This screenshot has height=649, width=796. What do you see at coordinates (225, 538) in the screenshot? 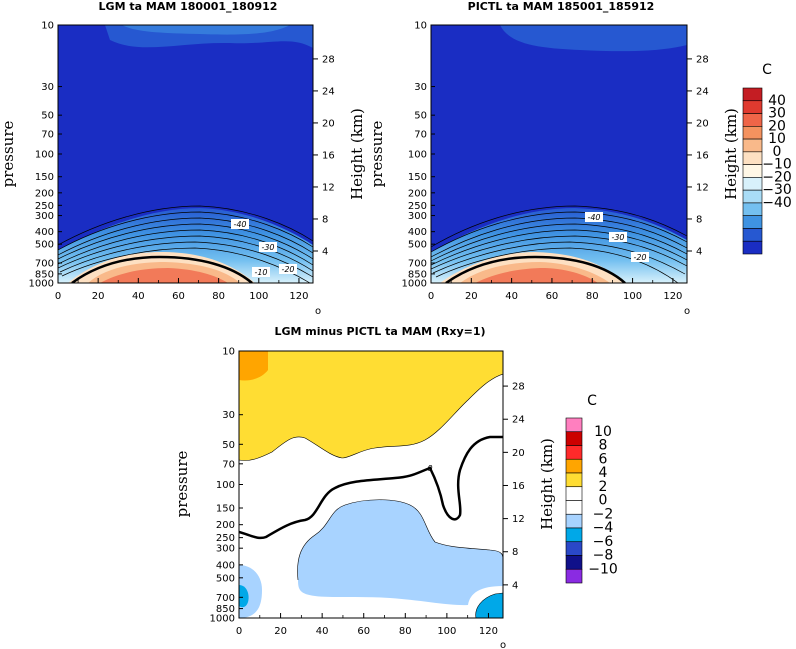
I see `pressure-tick-label: 250` at bounding box center [225, 538].